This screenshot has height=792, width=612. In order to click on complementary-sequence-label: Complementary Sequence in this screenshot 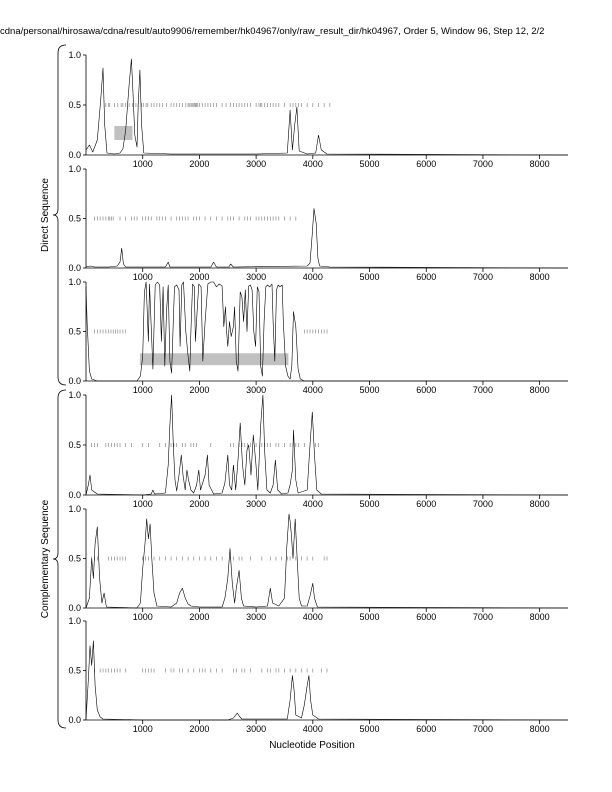, I will do `click(45, 558)`.